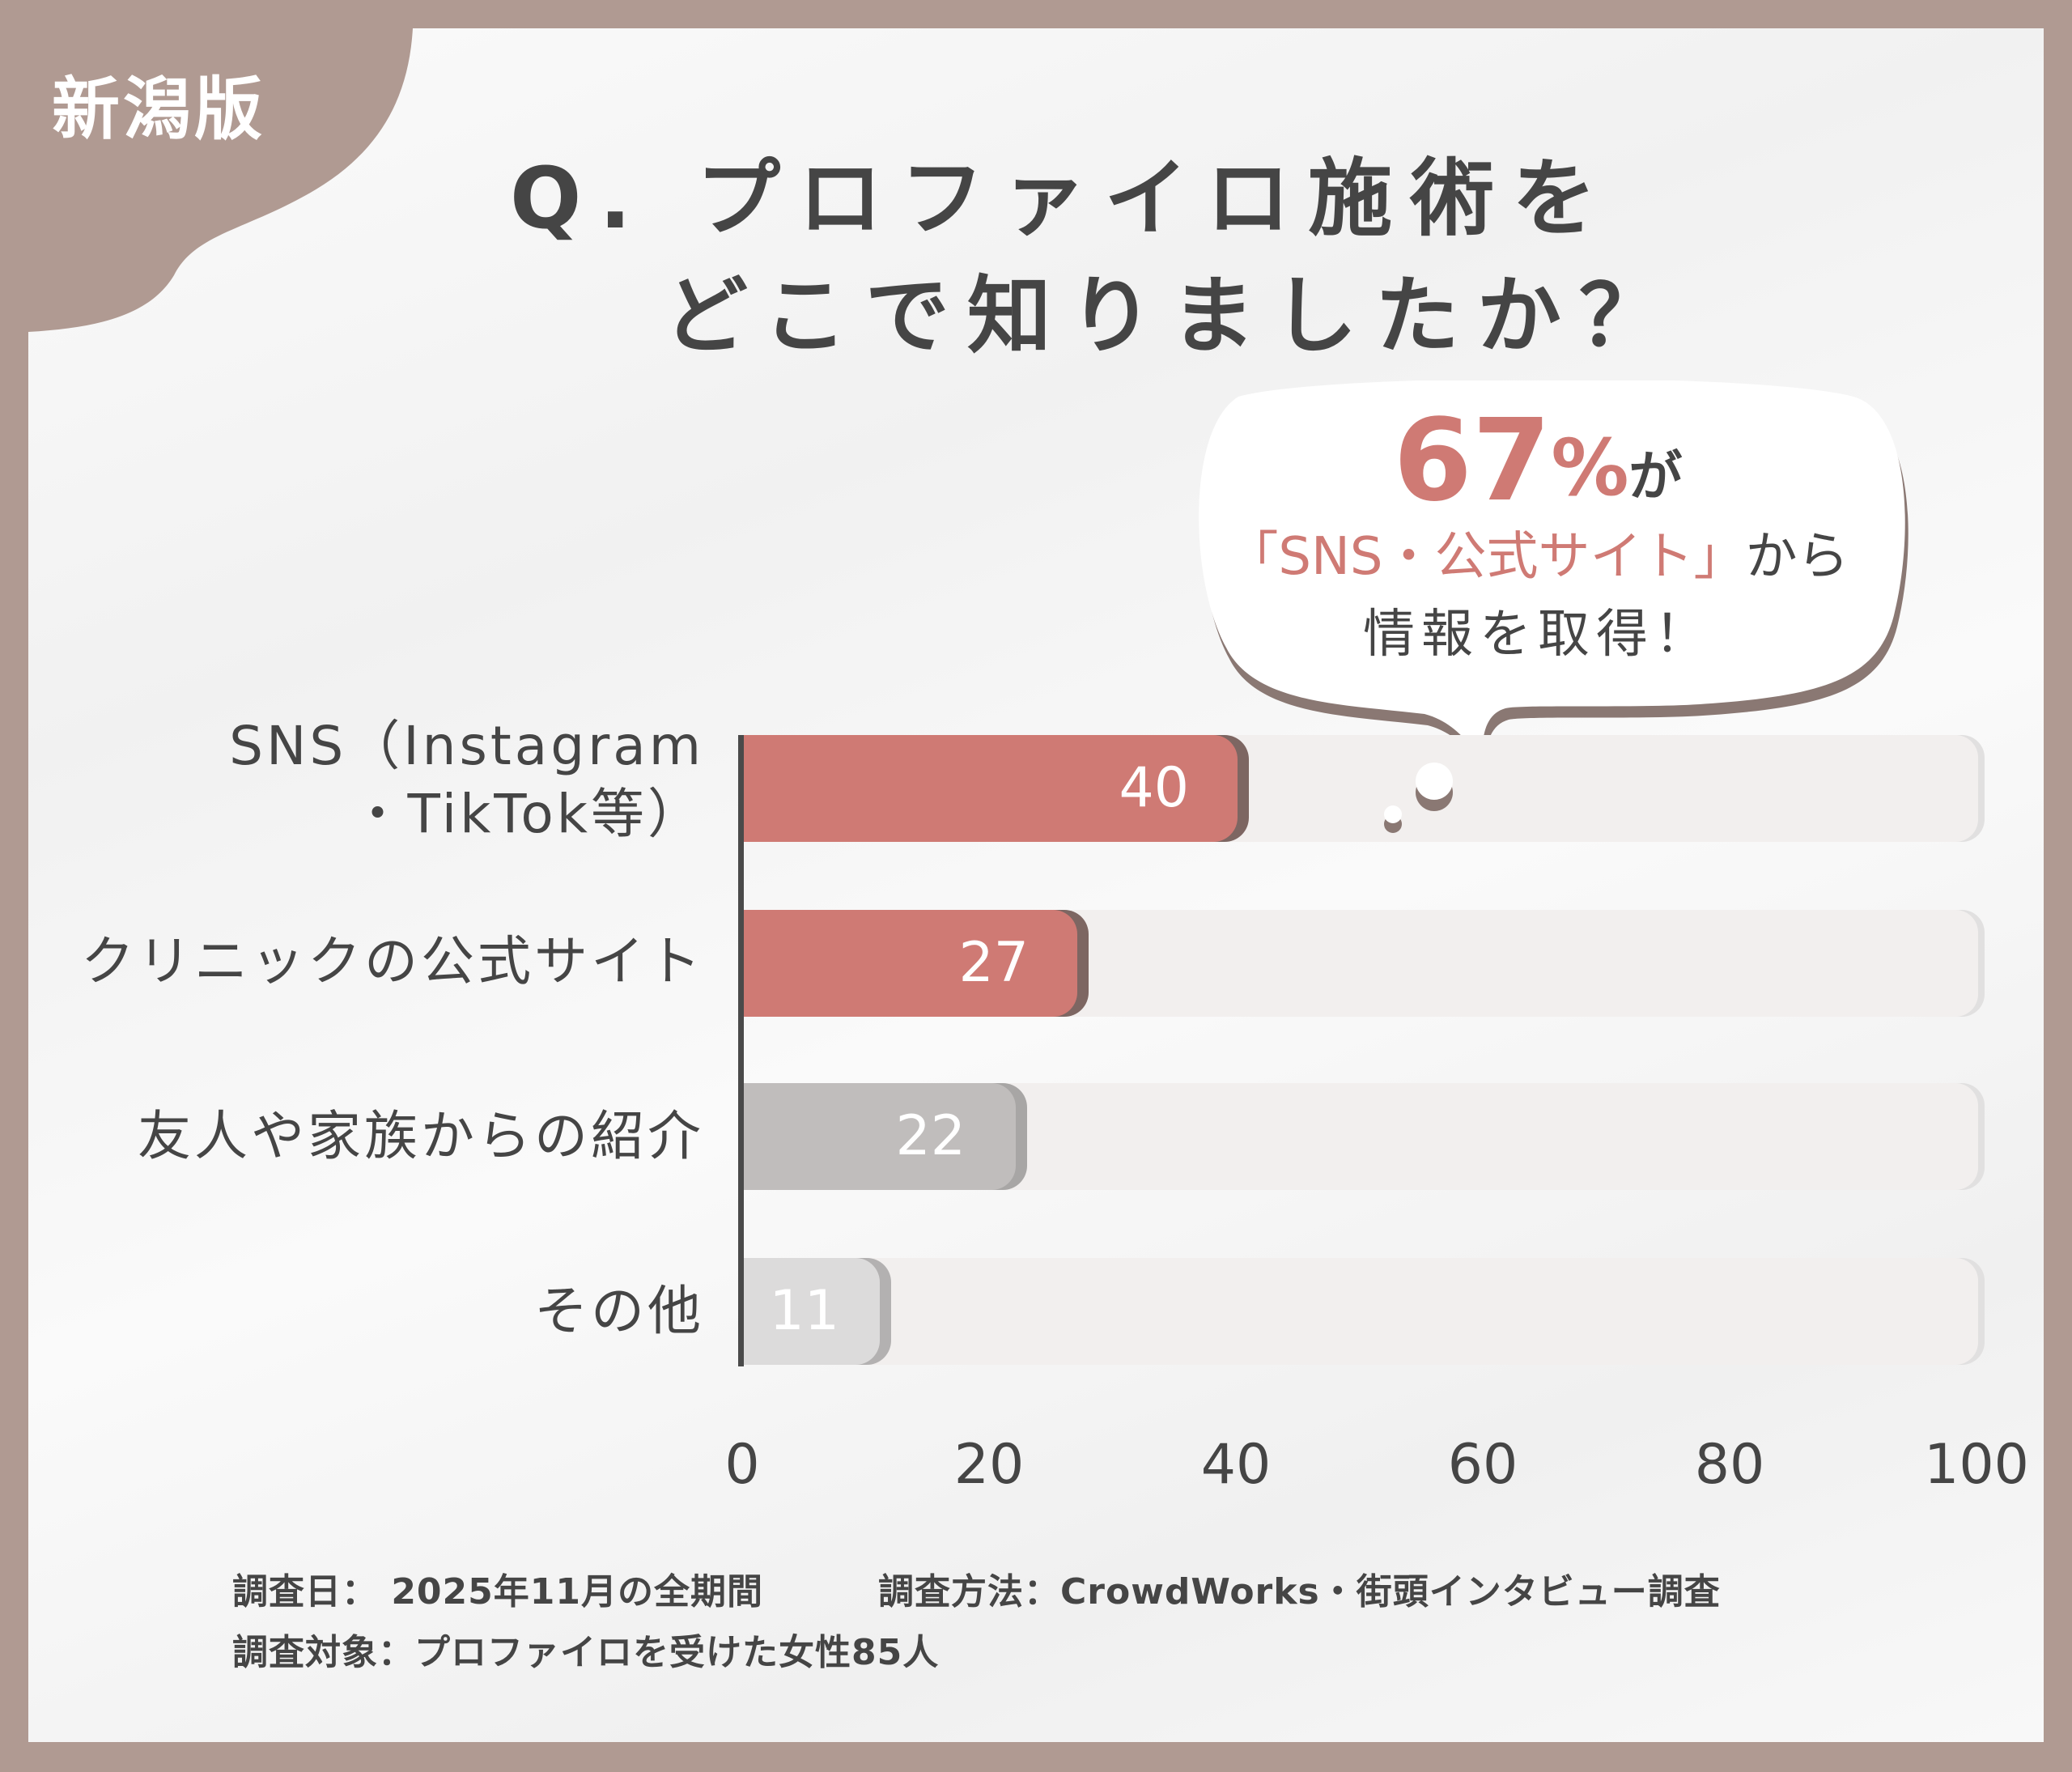 This screenshot has height=1772, width=2072. What do you see at coordinates (1486, 557) in the screenshot?
I see `callout-highlight: 「SNS・公式サイト」` at bounding box center [1486, 557].